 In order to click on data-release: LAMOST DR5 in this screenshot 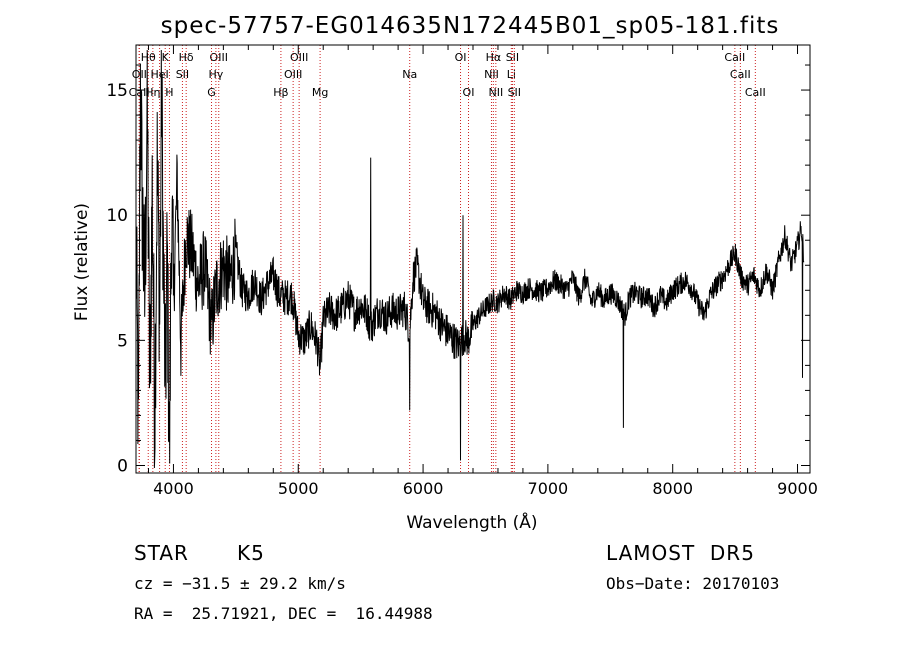, I will do `click(680, 553)`.